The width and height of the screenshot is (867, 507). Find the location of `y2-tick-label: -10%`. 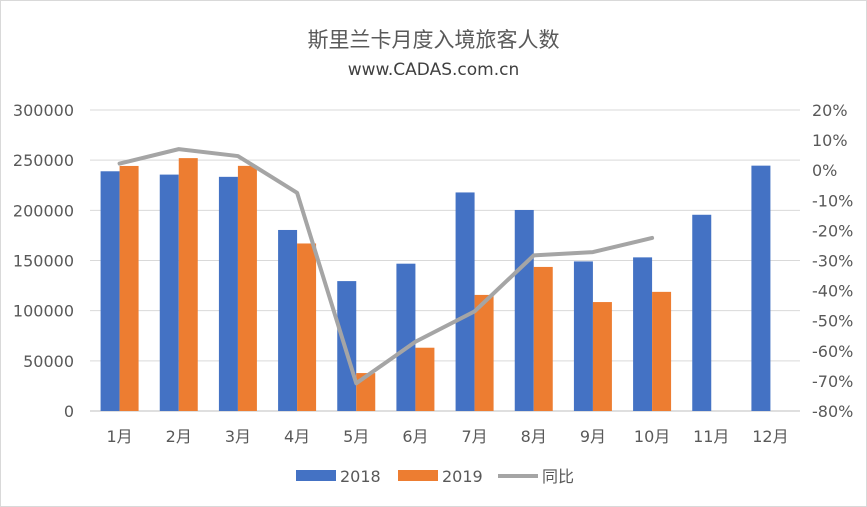

y2-tick-label: -10% is located at coordinates (832, 200).